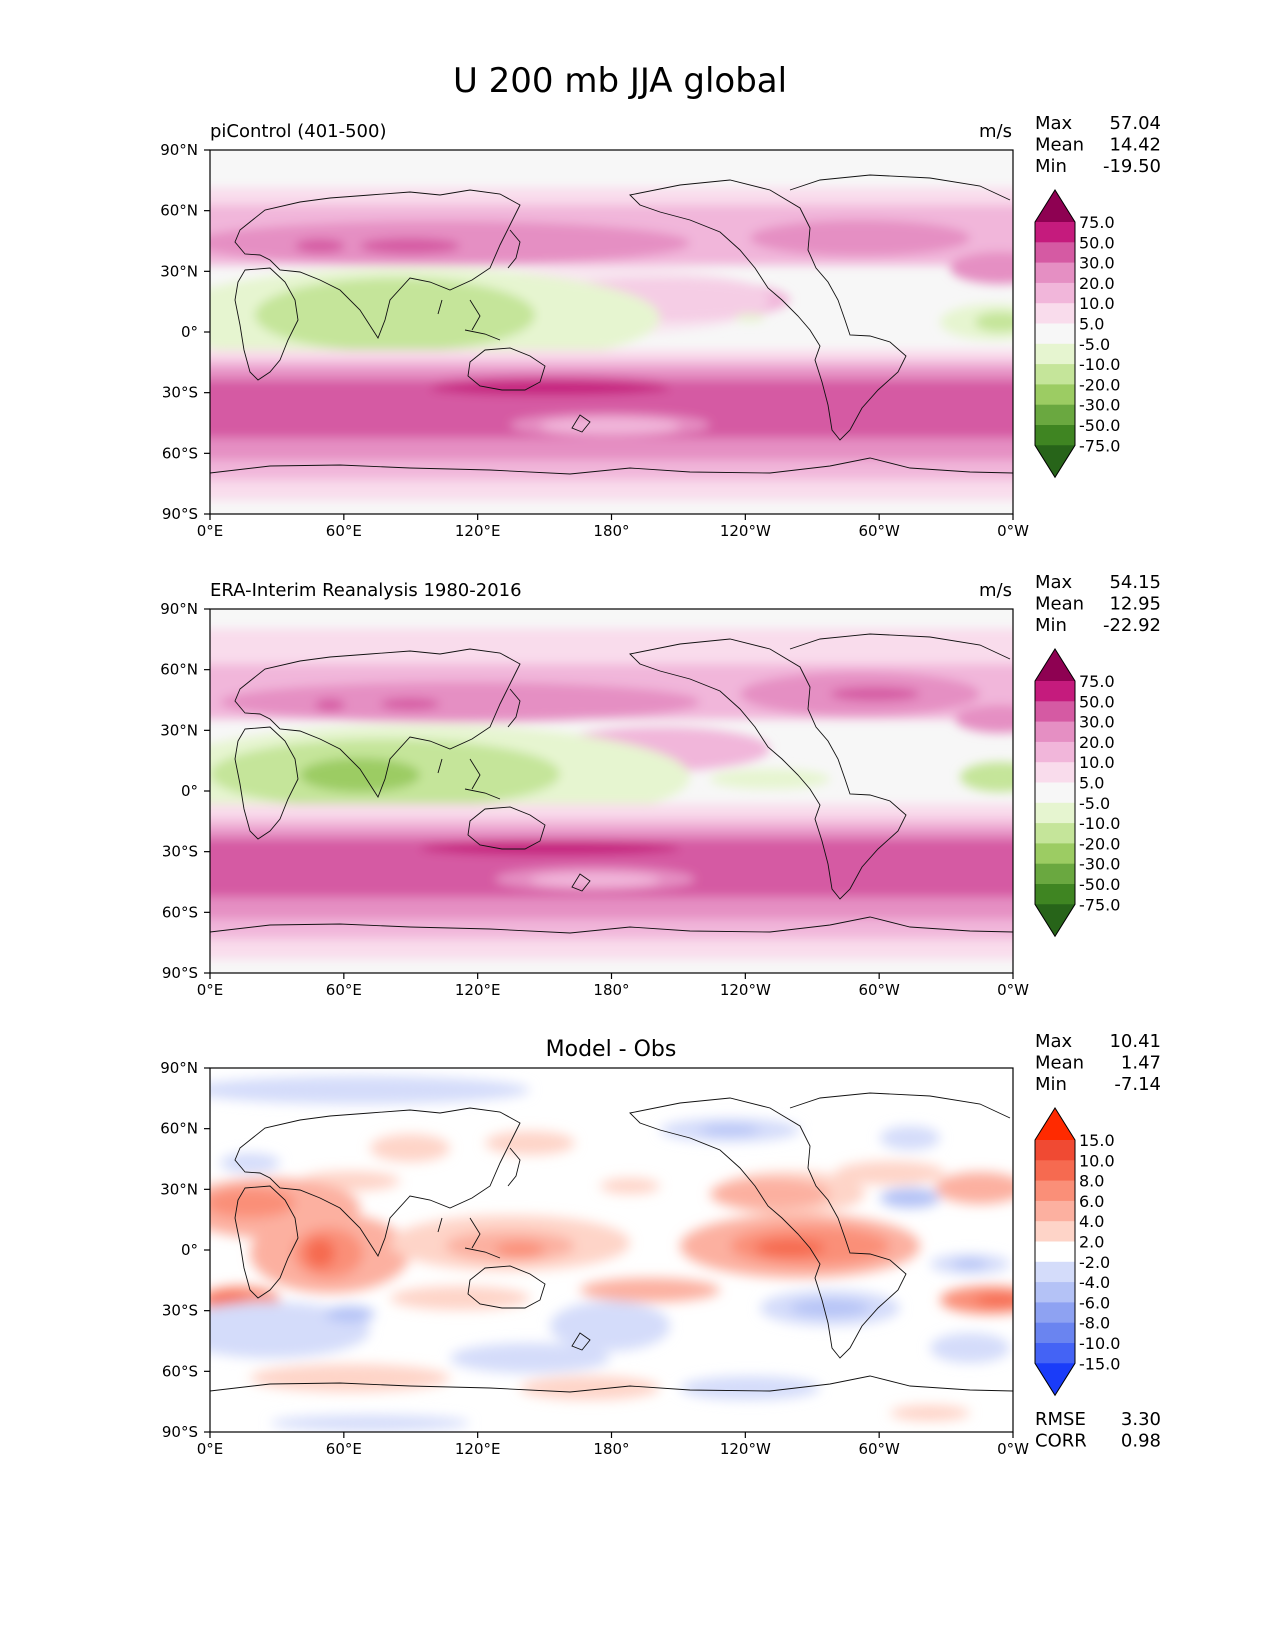  I want to click on y-tick-label: 60°S, so click(180, 453).